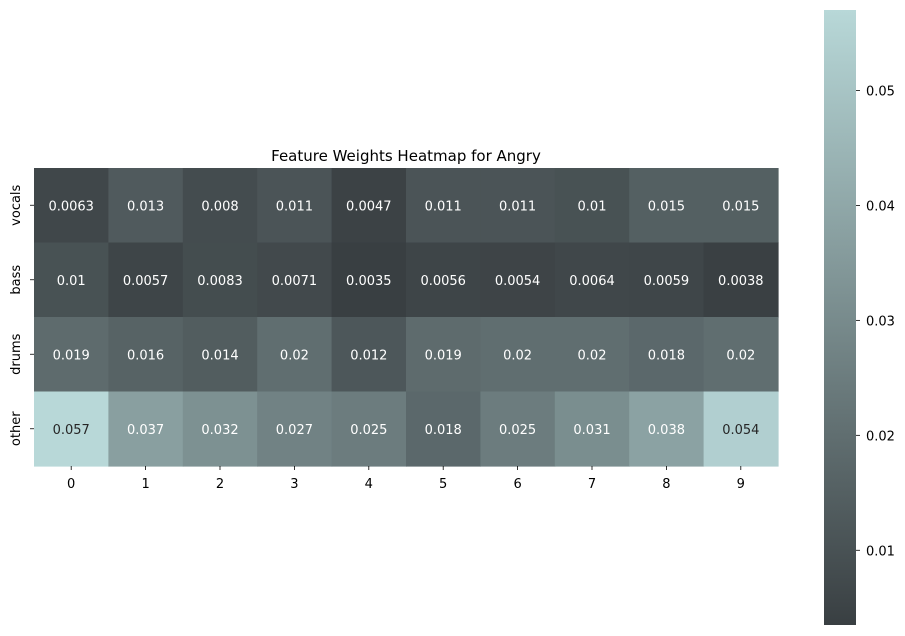 Image resolution: width=905 pixels, height=636 pixels. Describe the element at coordinates (16, 204) in the screenshot. I see `y-tick-label: vocals` at that location.